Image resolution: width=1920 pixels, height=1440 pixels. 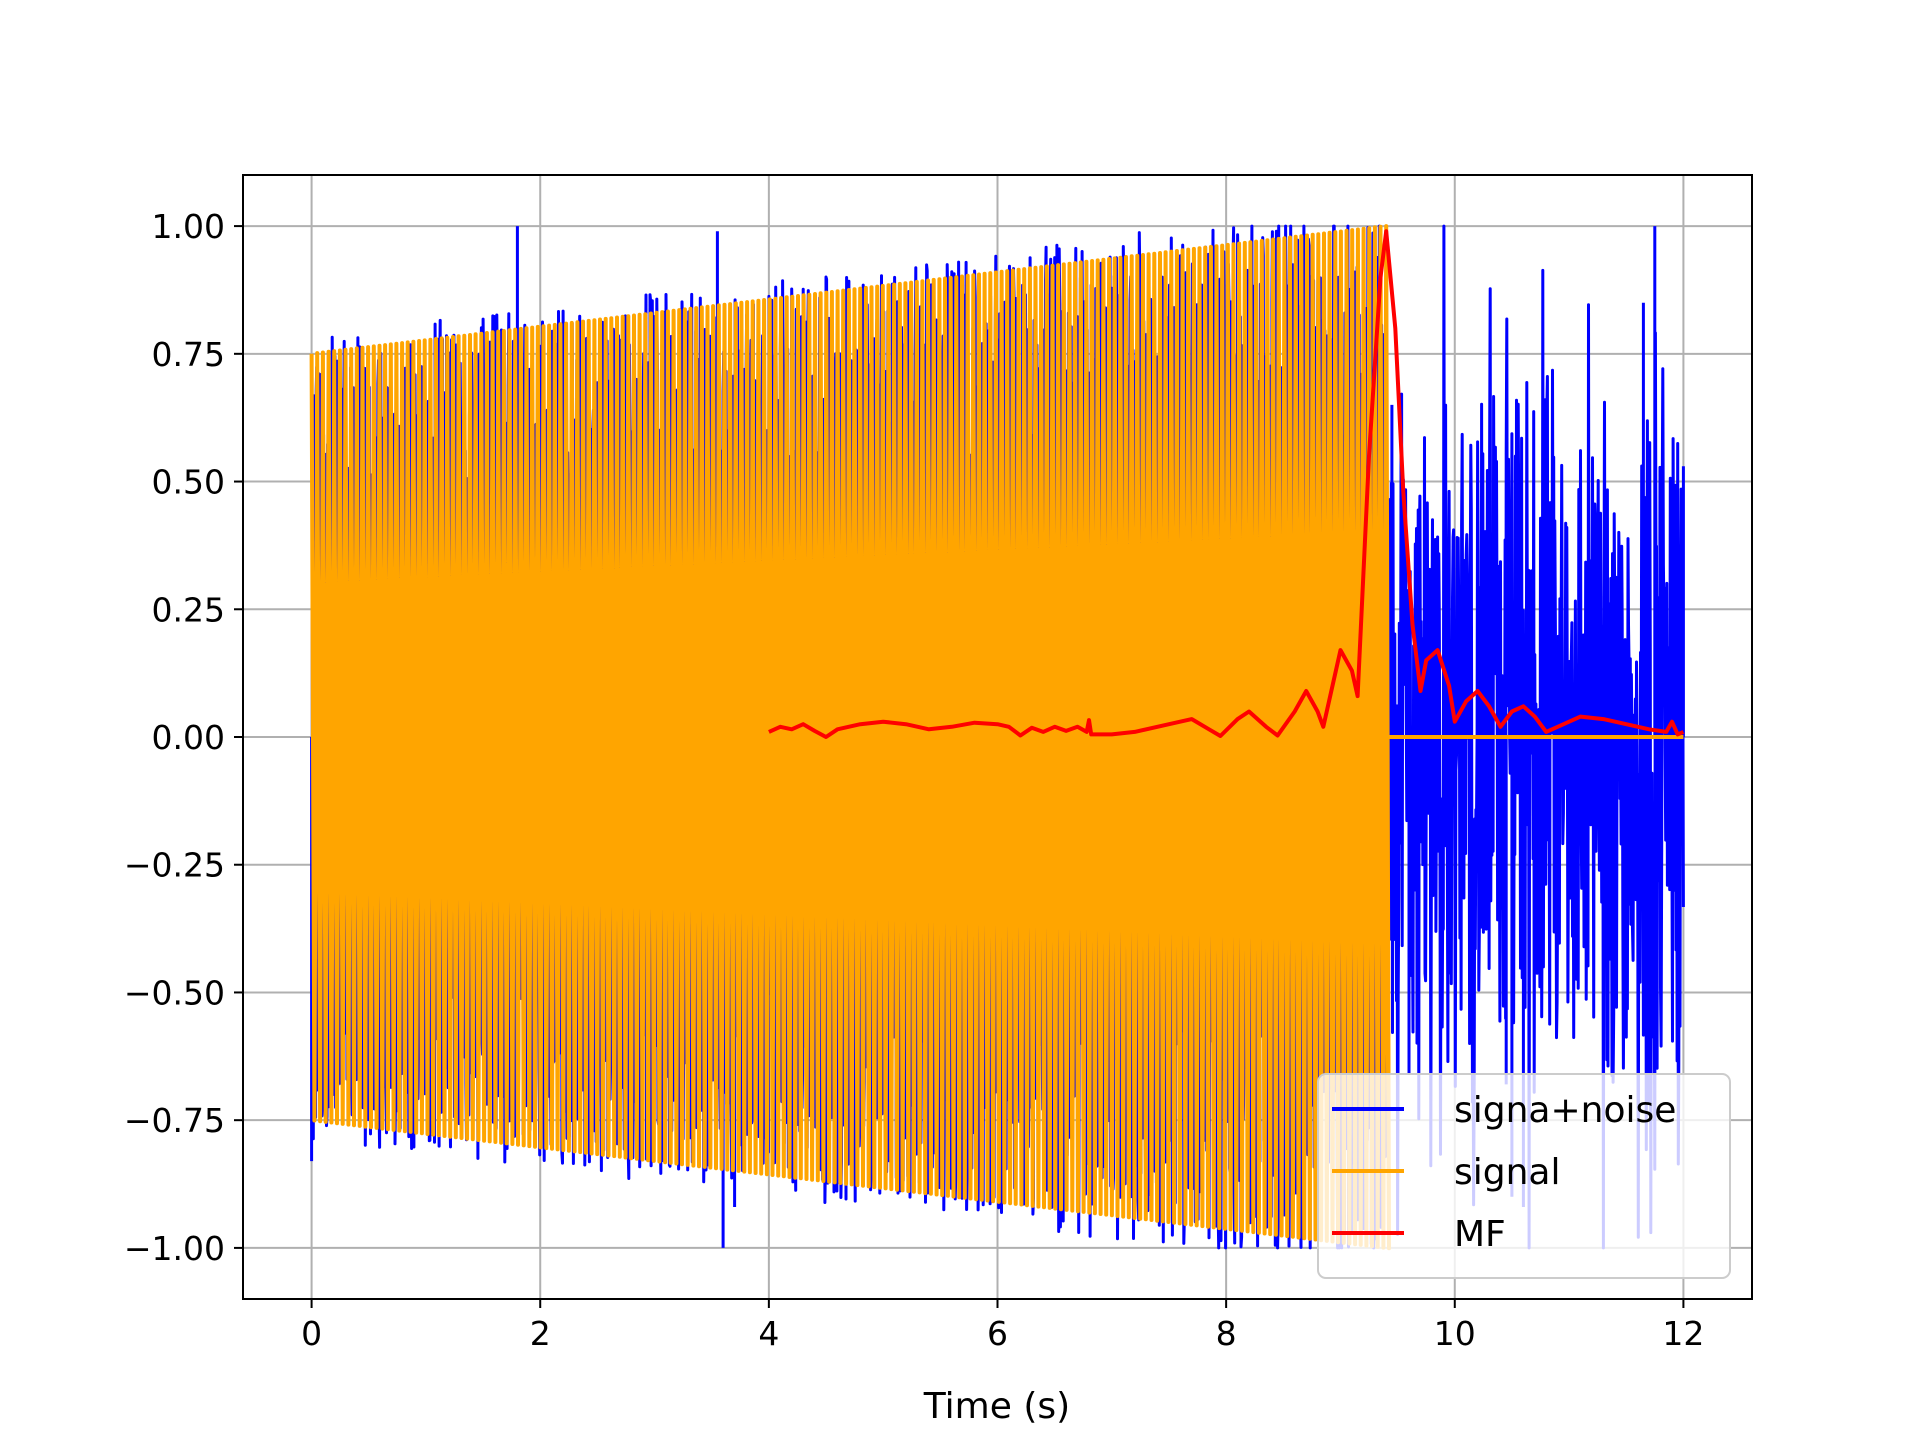 I want to click on x-tick-label: 8, so click(x=1226, y=1333).